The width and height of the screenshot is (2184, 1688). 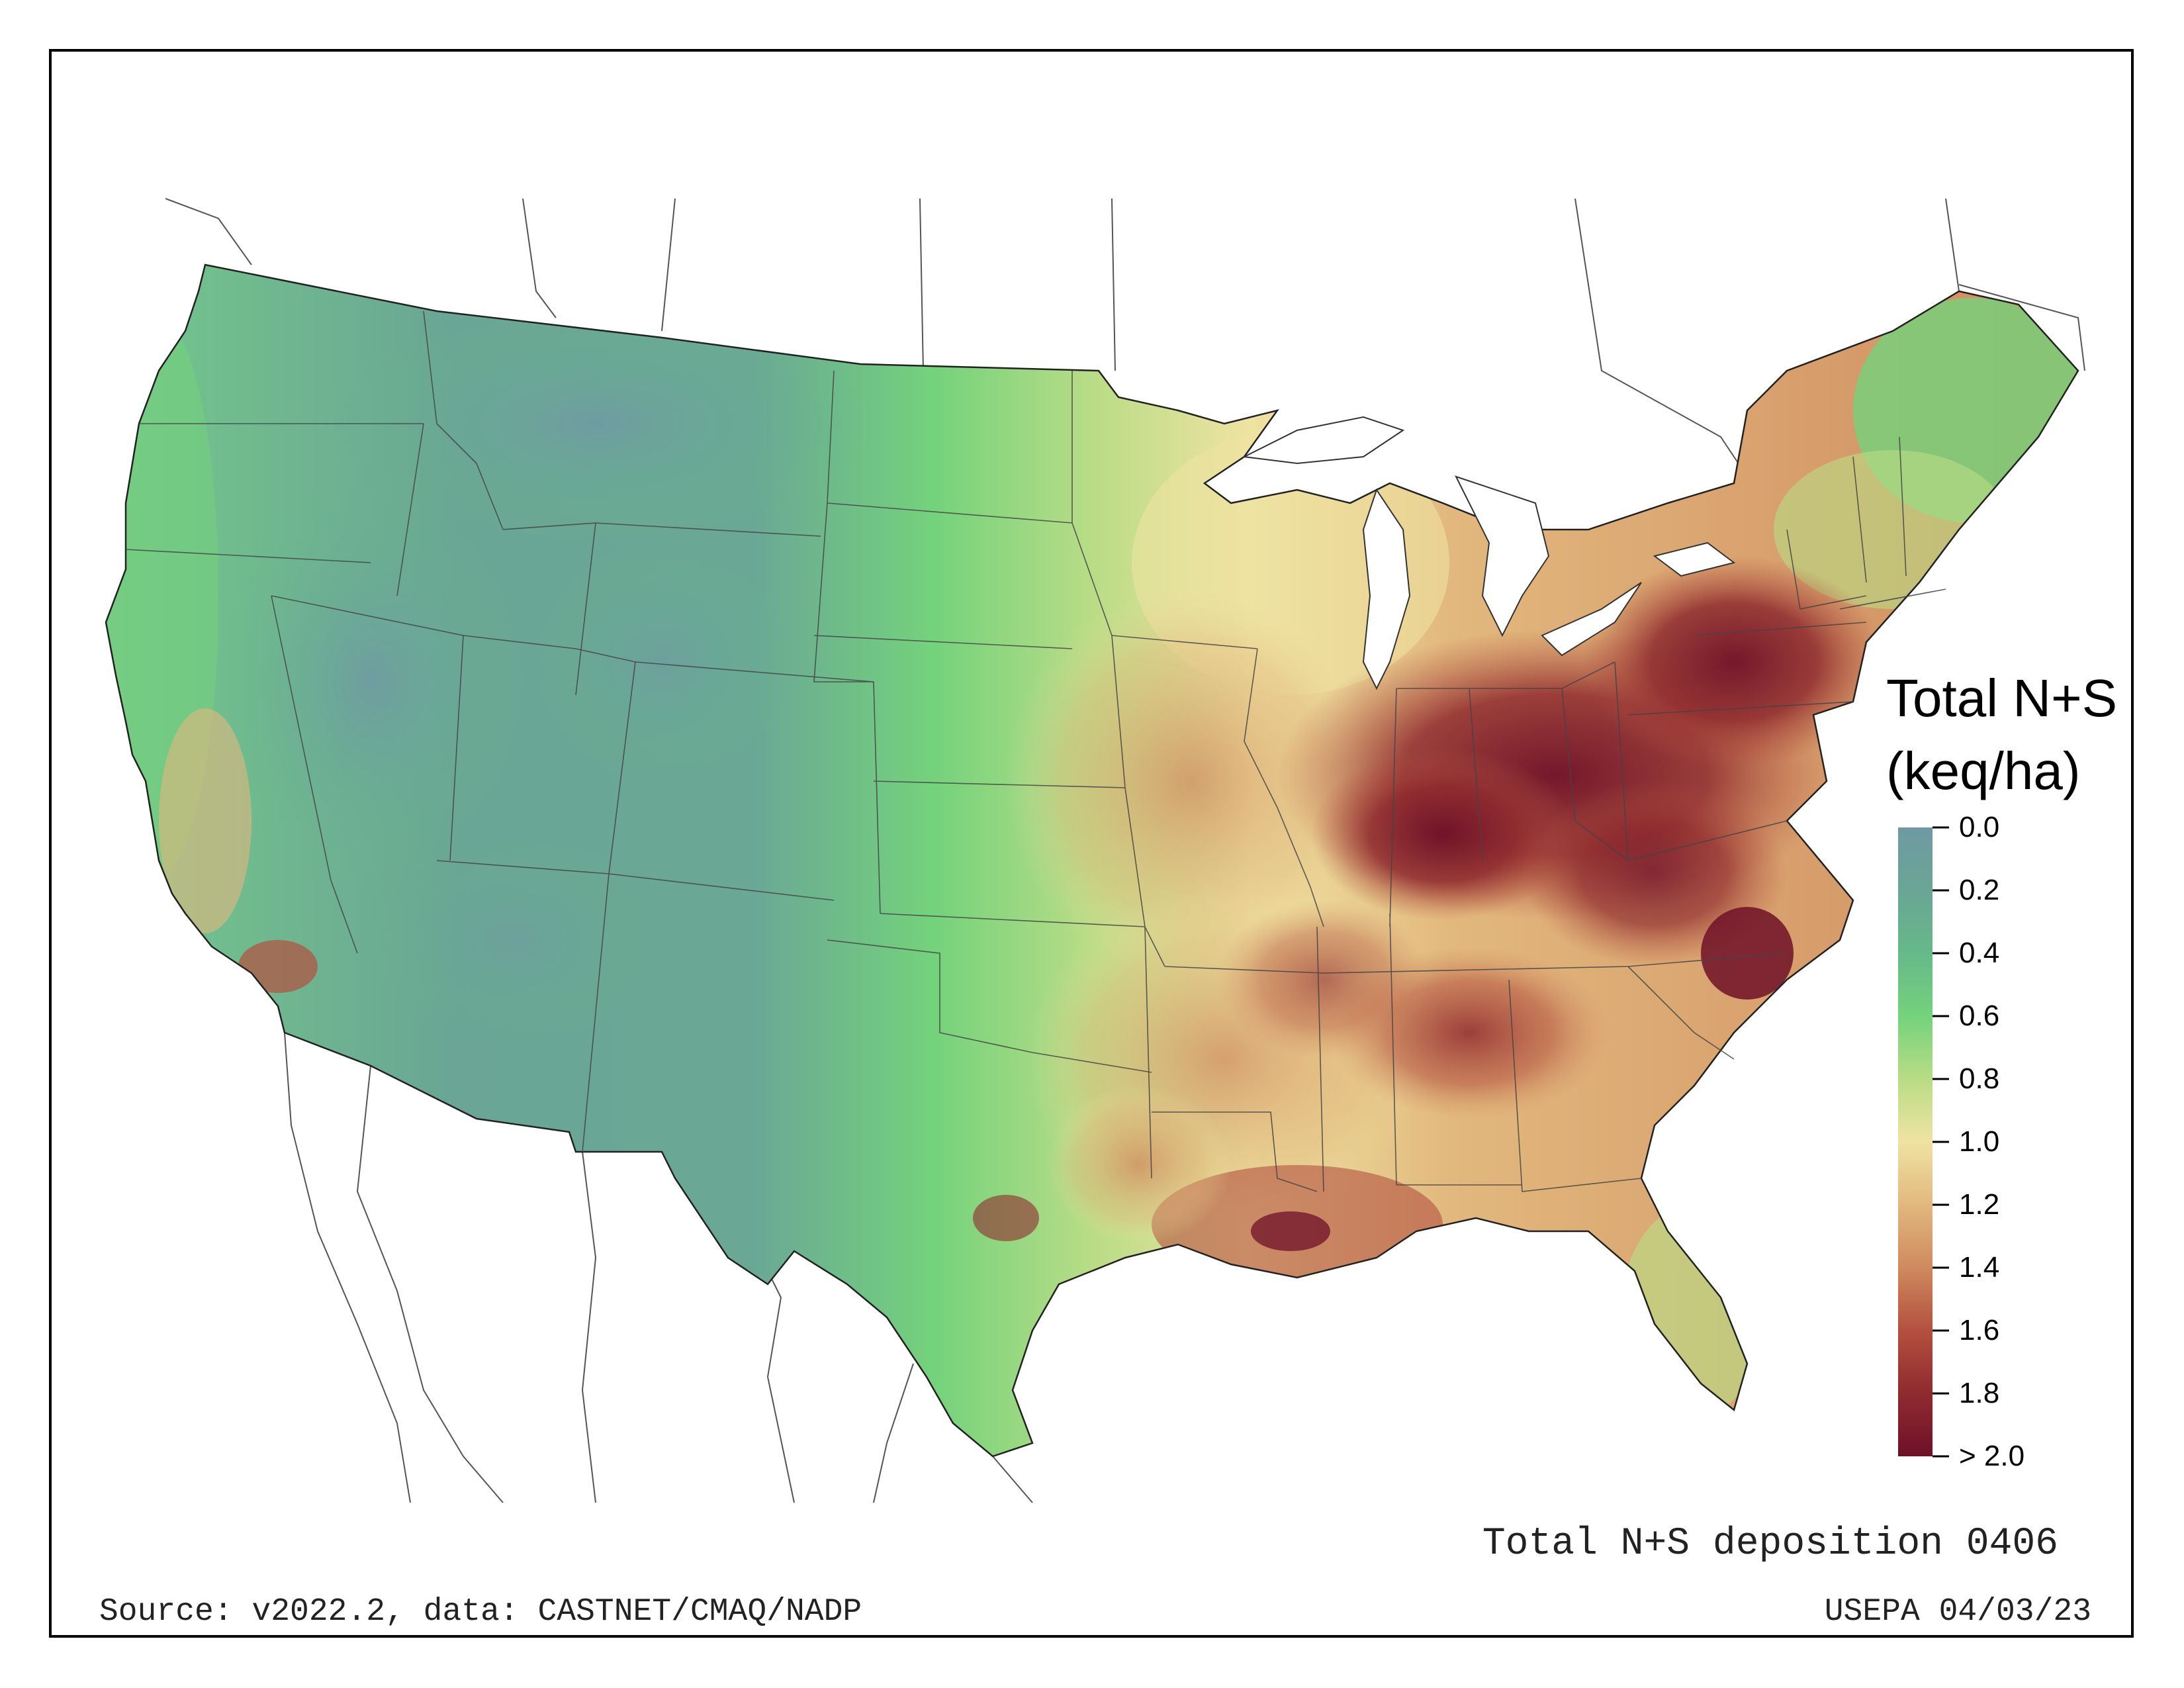 I want to click on legend-title-line2: (keq/ha), so click(x=1983, y=770).